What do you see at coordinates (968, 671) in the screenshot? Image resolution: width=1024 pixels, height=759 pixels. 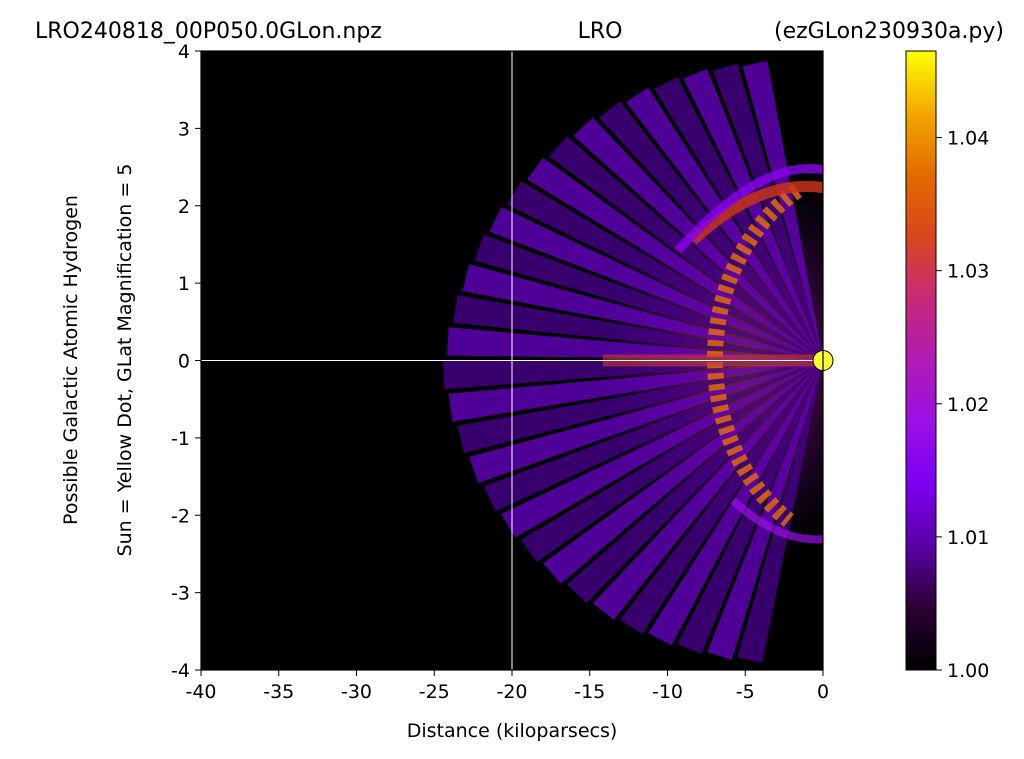 I see `colorbar-tick-label: 1.00` at bounding box center [968, 671].